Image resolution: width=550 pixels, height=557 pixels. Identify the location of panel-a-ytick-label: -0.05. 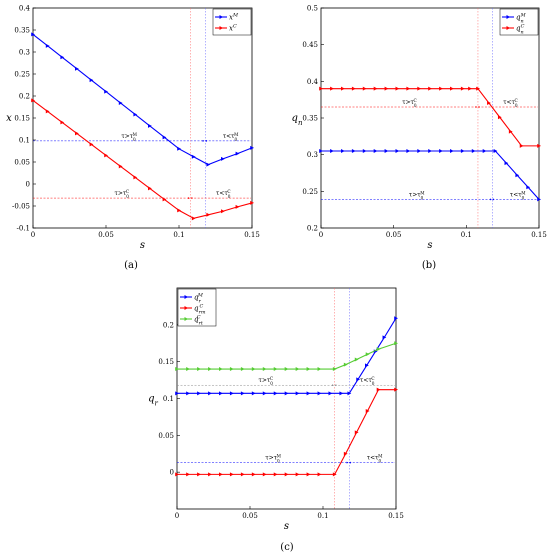
(21, 207).